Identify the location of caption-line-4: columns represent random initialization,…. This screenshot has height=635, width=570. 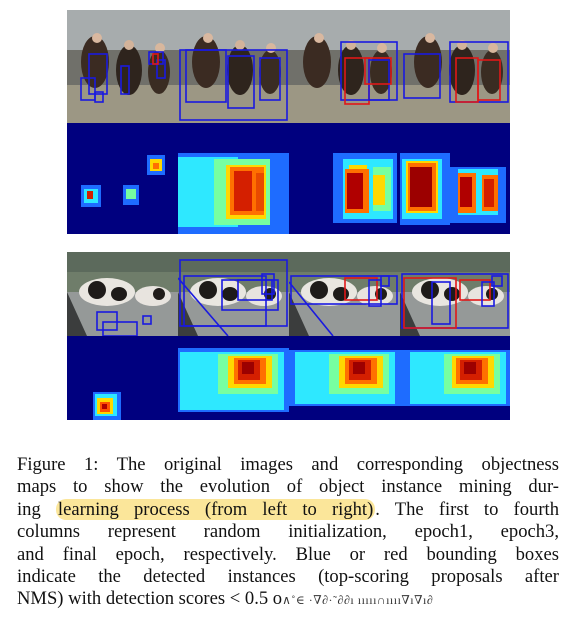
(288, 532).